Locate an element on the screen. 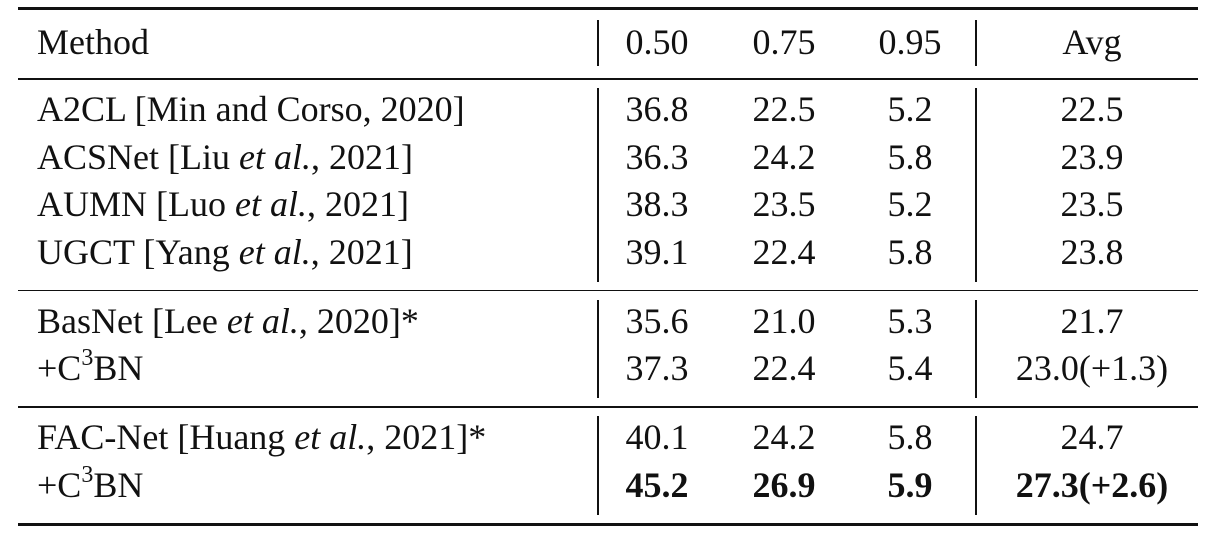 The height and width of the screenshot is (533, 1215). method-cell: UGCT [Yang et al., 2021] is located at coordinates (225, 252).